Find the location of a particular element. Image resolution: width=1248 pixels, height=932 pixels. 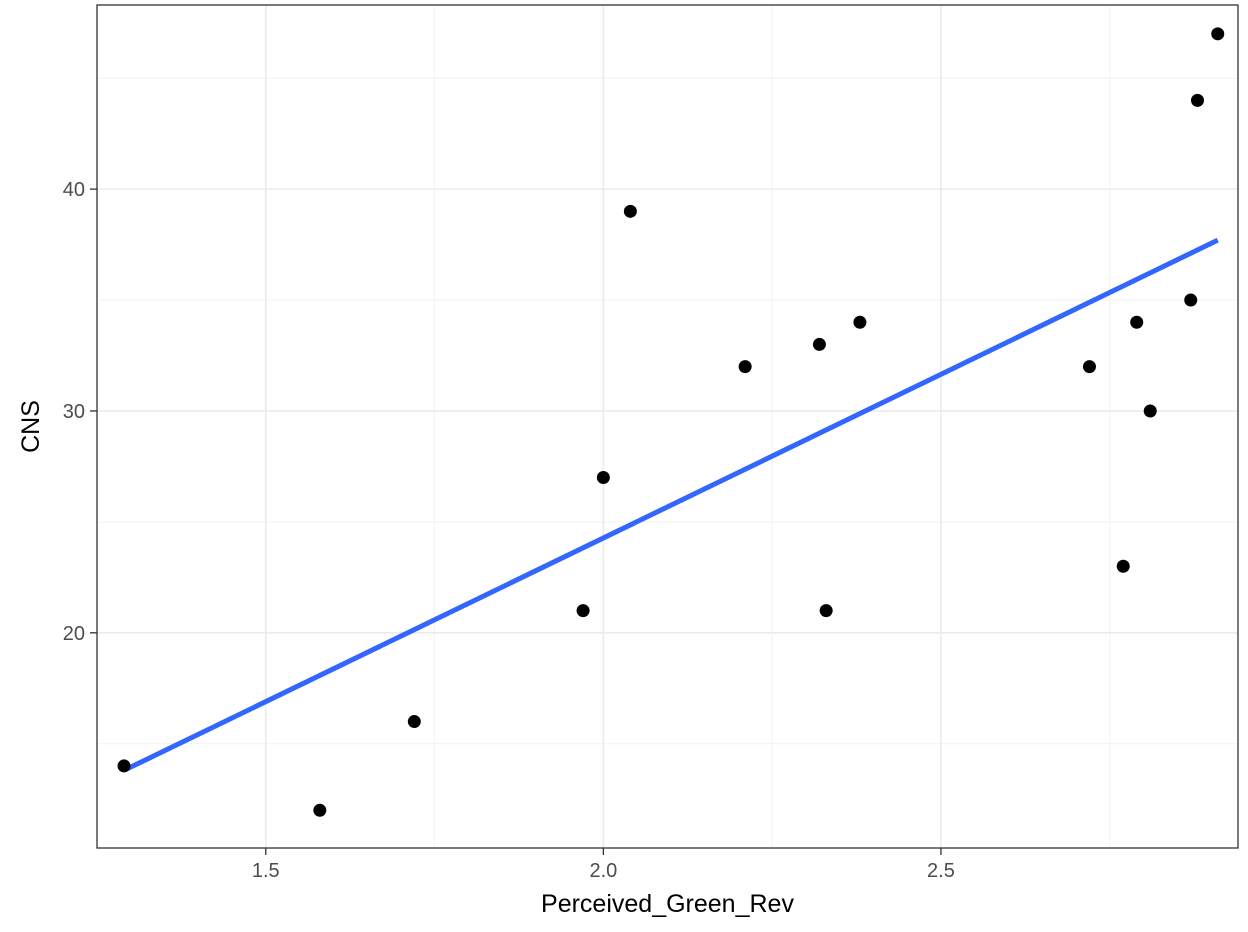

y-tick-label: 20 is located at coordinates (74, 634).